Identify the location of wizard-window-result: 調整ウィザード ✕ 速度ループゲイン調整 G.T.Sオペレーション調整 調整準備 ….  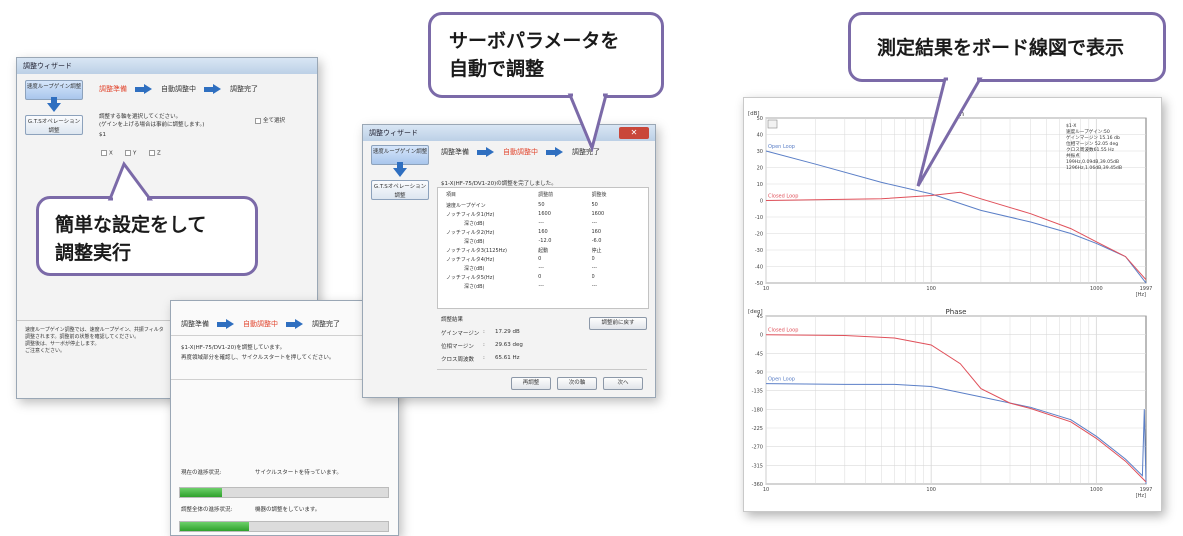
(509, 261).